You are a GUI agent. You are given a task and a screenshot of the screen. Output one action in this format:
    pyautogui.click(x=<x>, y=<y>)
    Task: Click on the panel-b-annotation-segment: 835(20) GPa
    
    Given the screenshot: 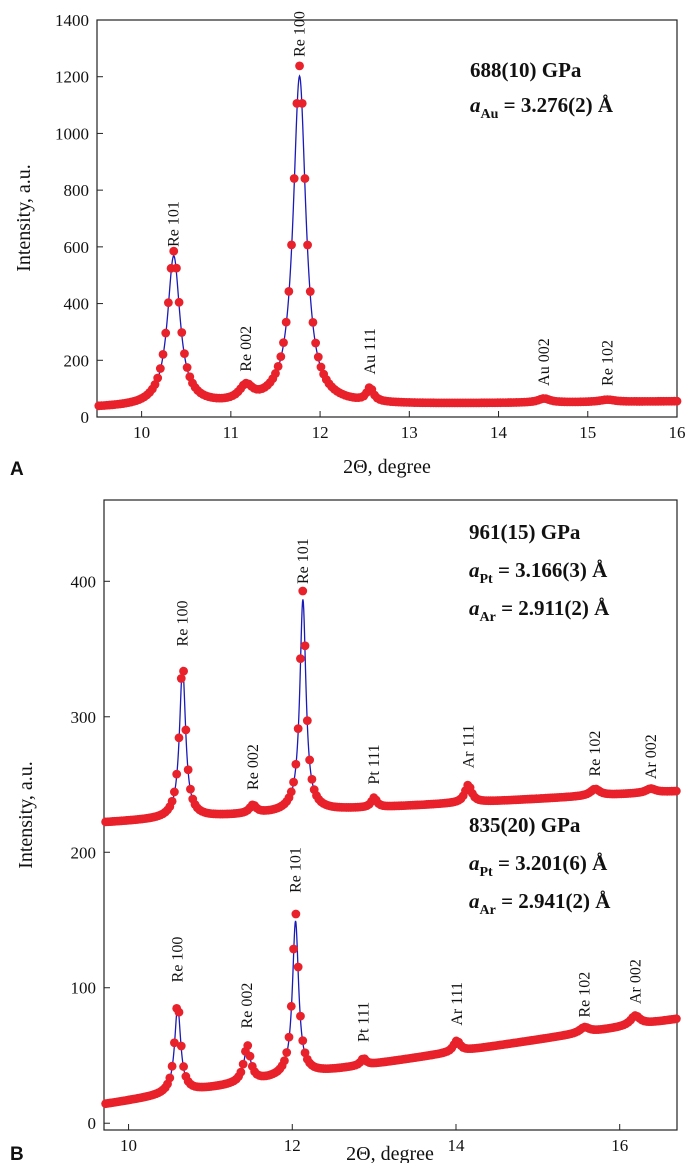 What is the action you would take?
    pyautogui.click(x=525, y=825)
    